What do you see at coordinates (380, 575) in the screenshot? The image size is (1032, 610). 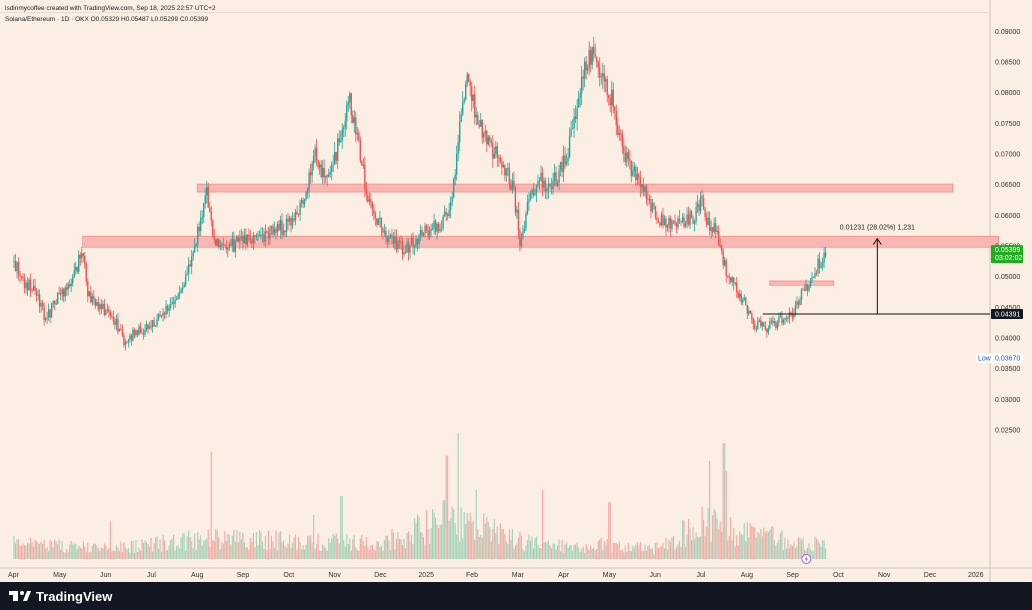 I see `time-tick-label: Dec` at bounding box center [380, 575].